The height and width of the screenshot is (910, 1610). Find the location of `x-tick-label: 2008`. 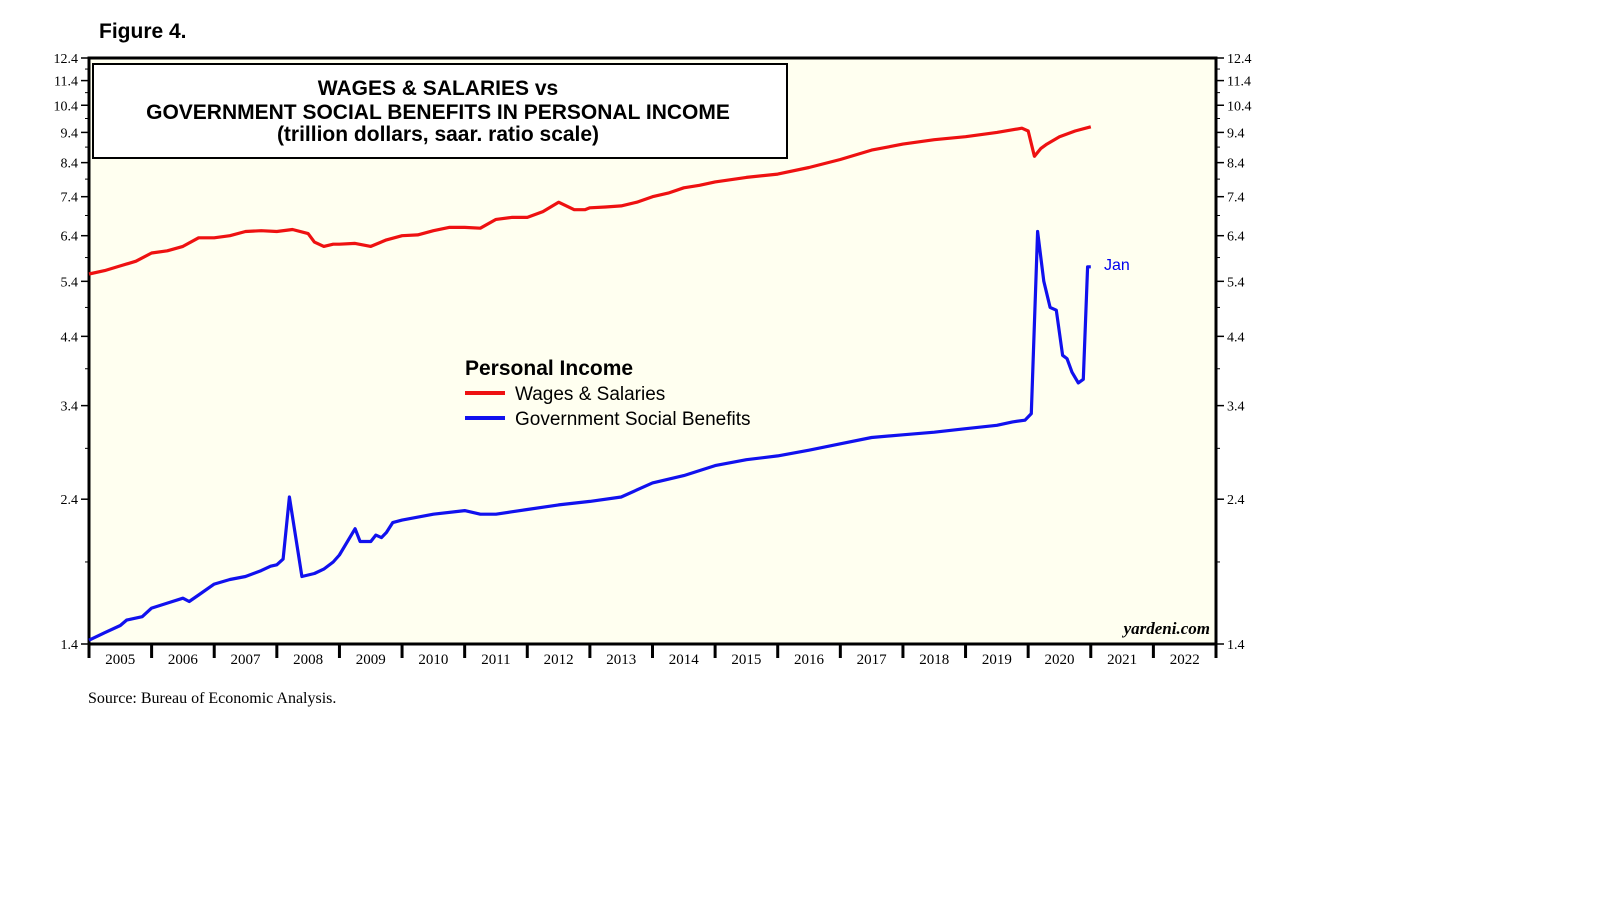

x-tick-label: 2008 is located at coordinates (308, 660).